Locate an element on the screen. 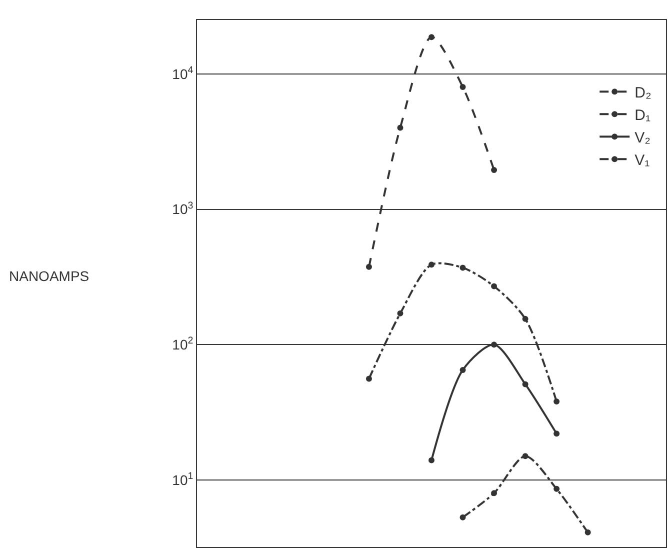 Image resolution: width=668 pixels, height=549 pixels. y-tick-label: 10$^{1}$ is located at coordinates (183, 479).